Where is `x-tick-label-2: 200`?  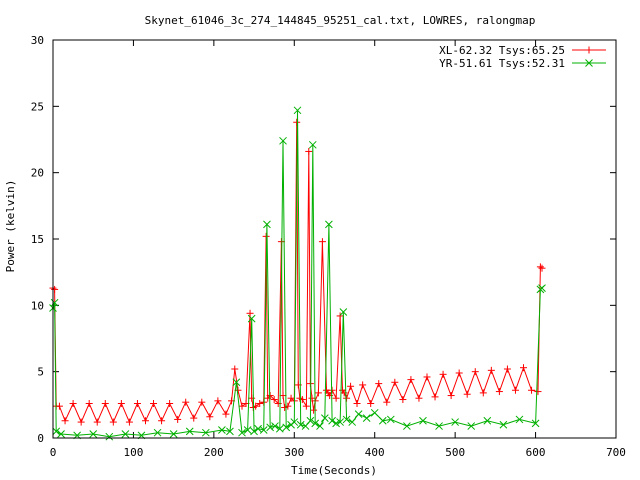
x-tick-label-2: 200 is located at coordinates (214, 452).